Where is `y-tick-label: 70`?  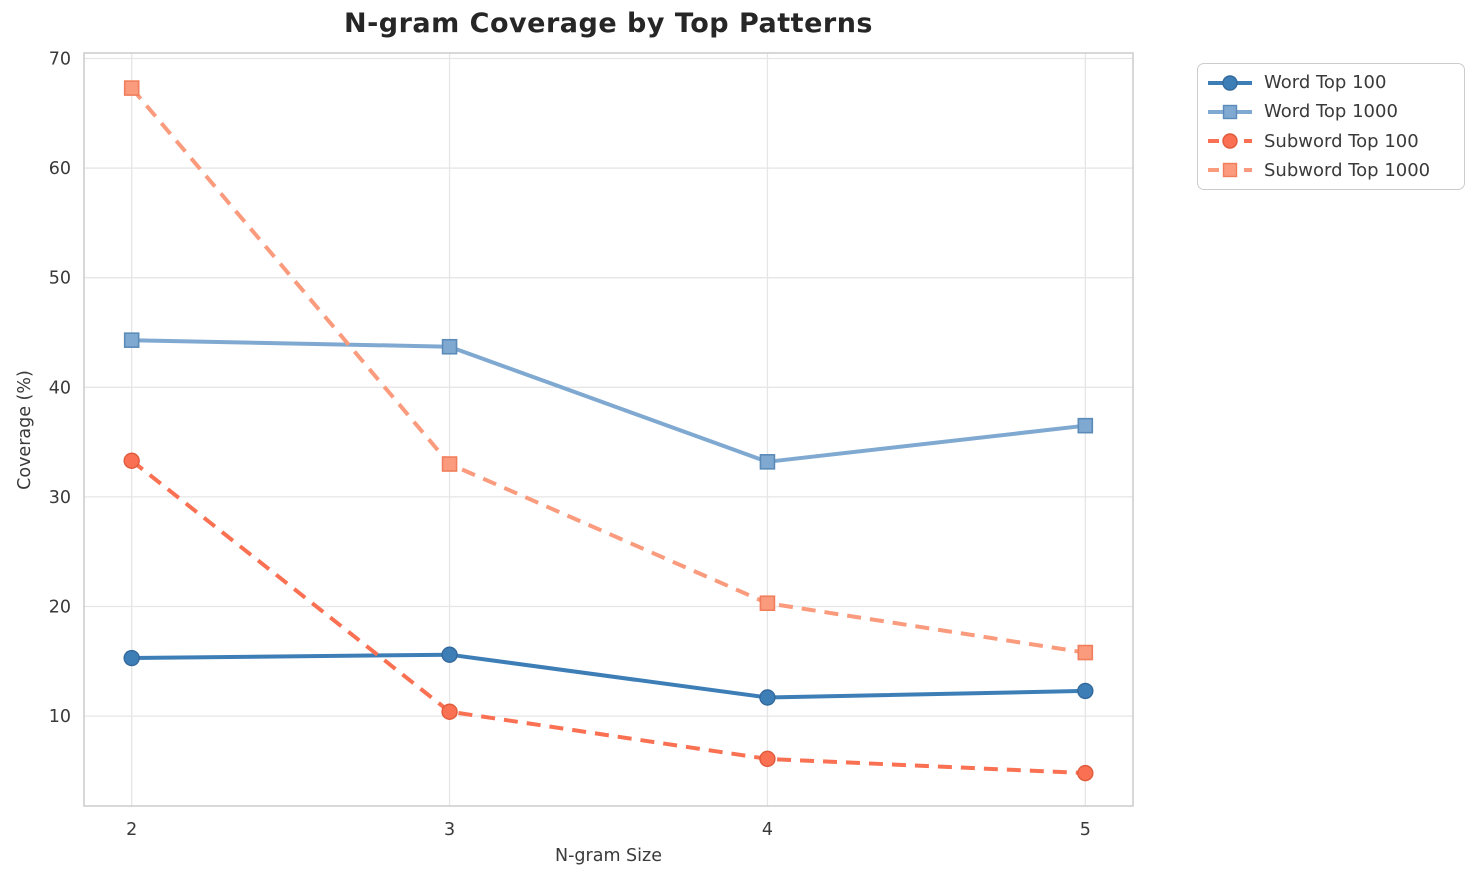 y-tick-label: 70 is located at coordinates (60, 59).